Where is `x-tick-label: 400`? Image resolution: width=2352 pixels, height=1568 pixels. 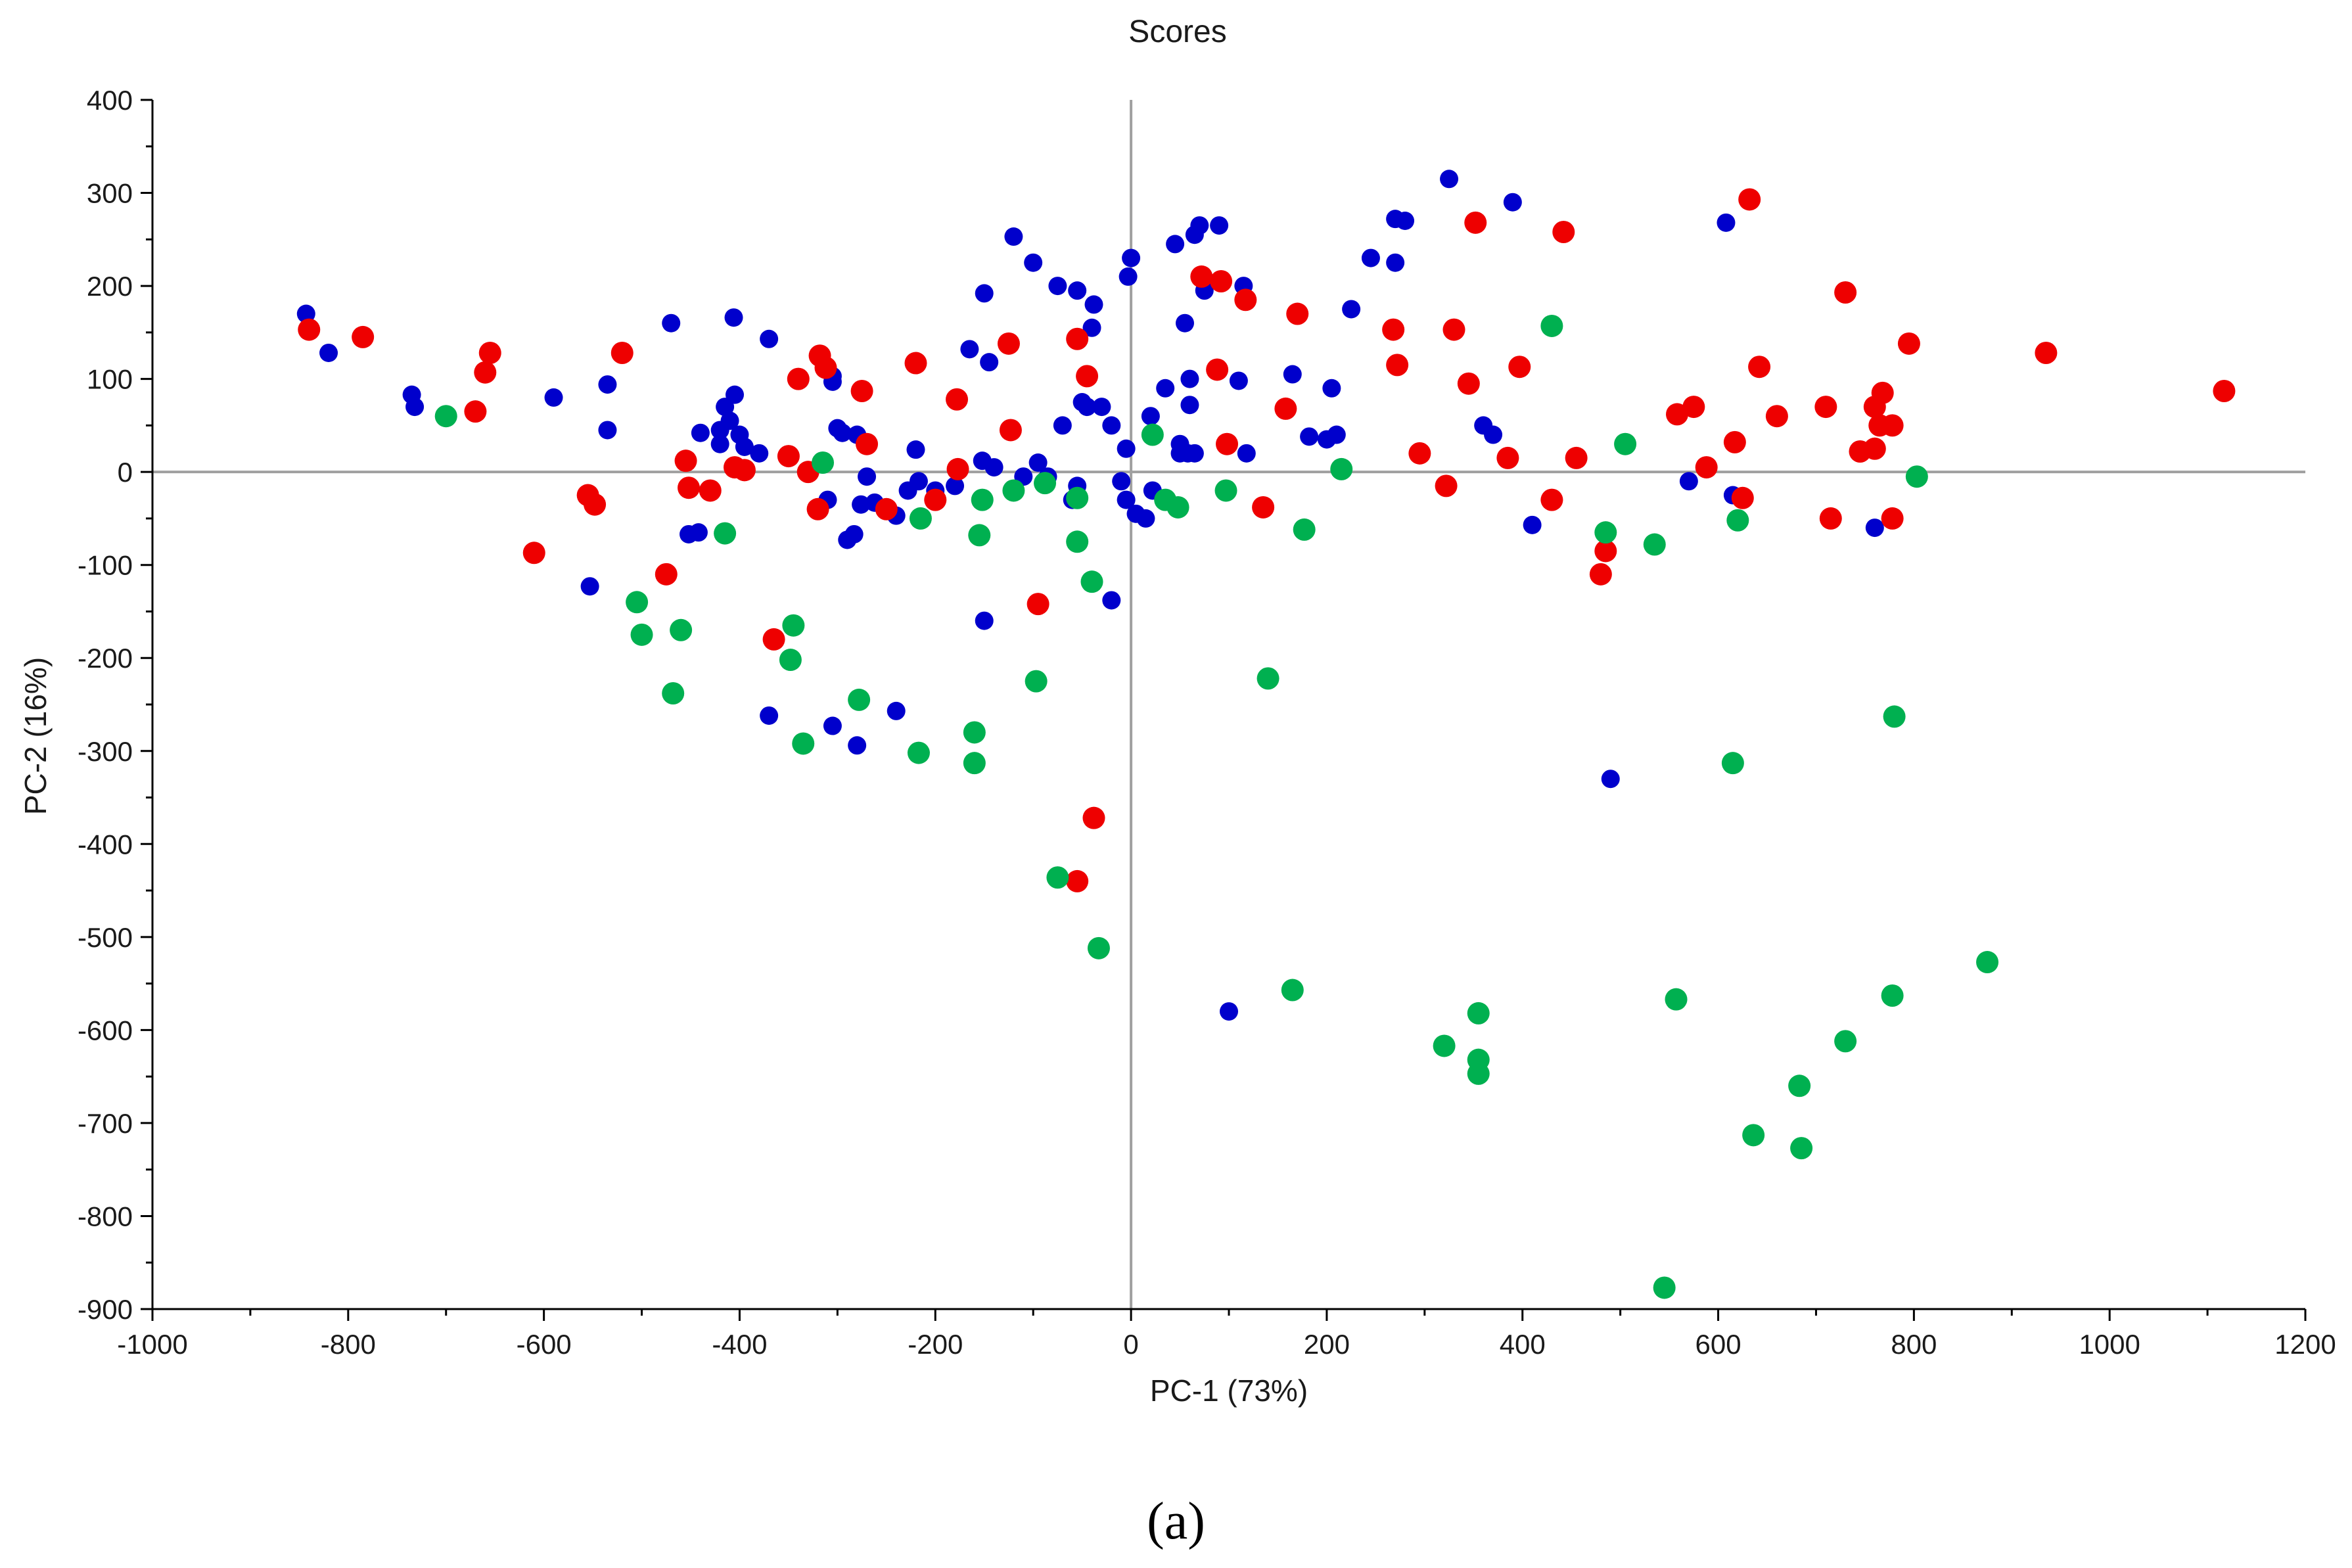 x-tick-label: 400 is located at coordinates (1523, 1344).